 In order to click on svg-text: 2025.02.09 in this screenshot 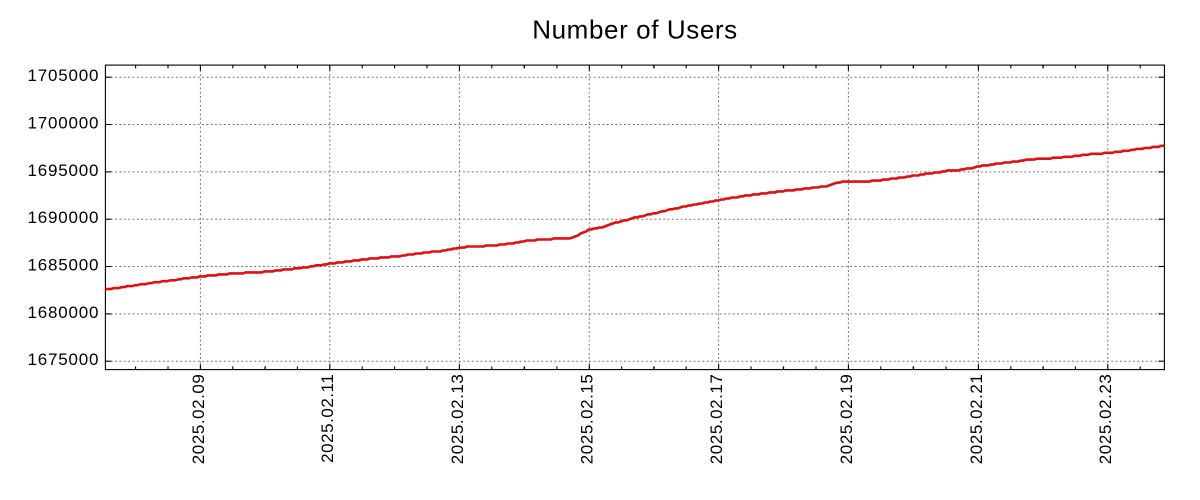, I will do `click(198, 419)`.